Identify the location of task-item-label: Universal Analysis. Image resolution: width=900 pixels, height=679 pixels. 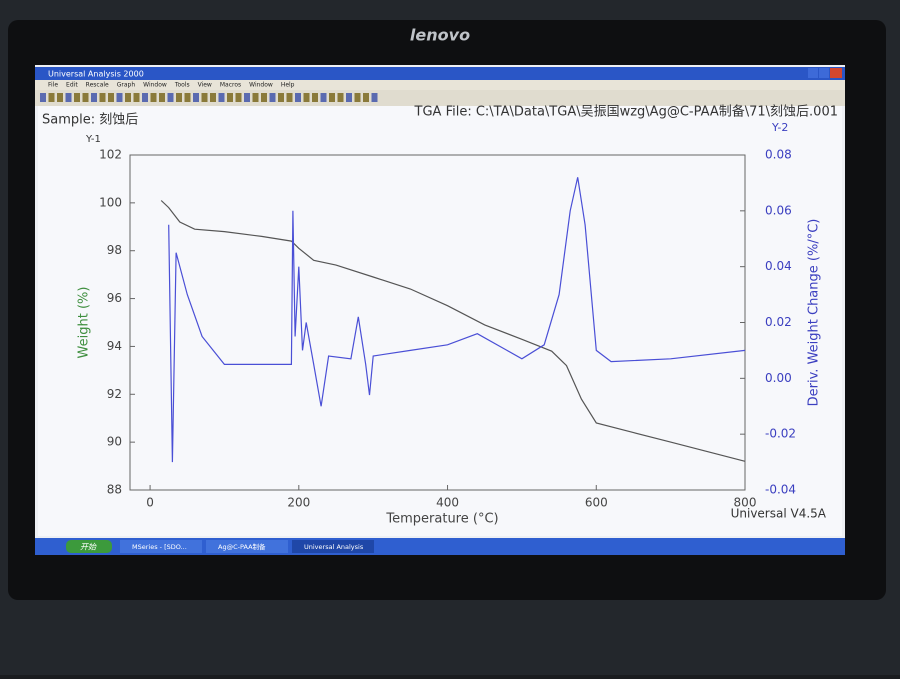
(334, 547).